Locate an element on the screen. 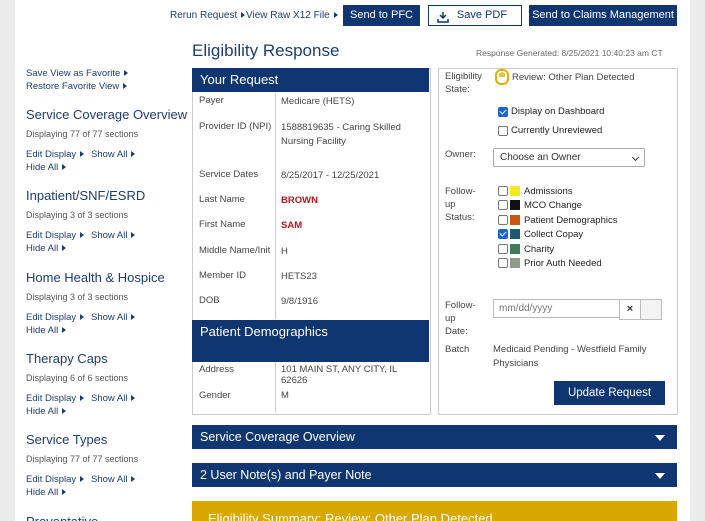  field-label: Provider ID (NPI) is located at coordinates (235, 126).